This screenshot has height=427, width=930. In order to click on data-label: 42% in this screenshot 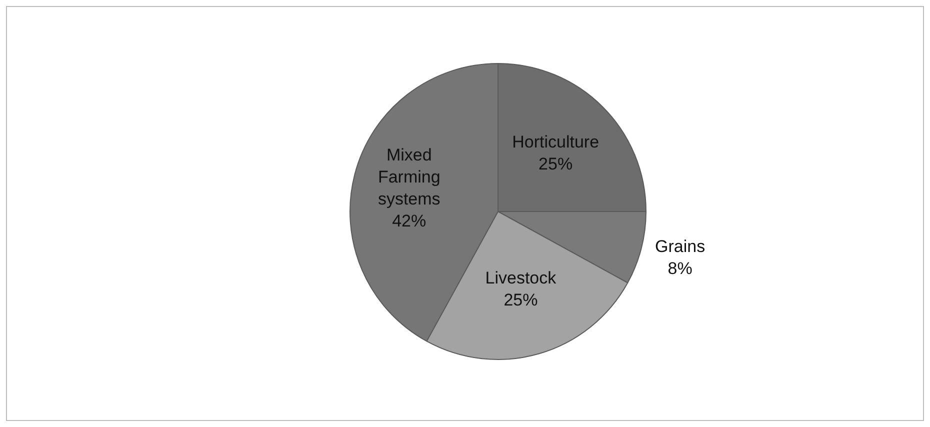, I will do `click(409, 220)`.